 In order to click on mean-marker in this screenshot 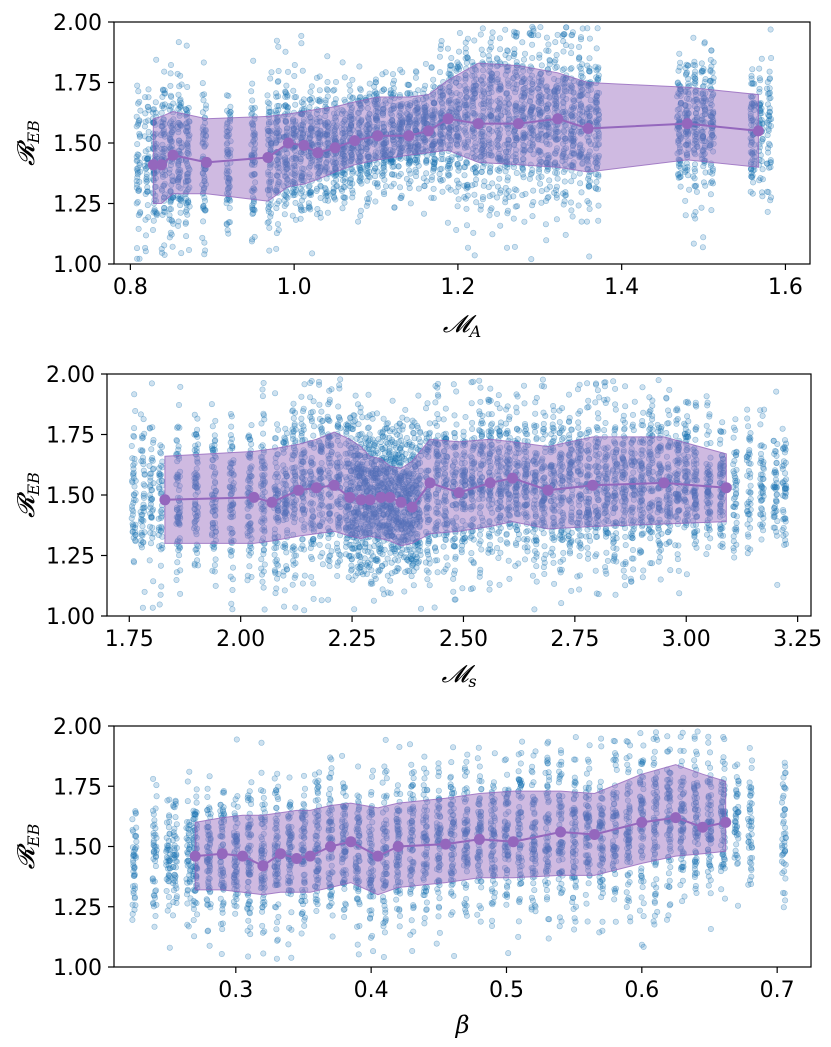, I will do `click(409, 136)`.